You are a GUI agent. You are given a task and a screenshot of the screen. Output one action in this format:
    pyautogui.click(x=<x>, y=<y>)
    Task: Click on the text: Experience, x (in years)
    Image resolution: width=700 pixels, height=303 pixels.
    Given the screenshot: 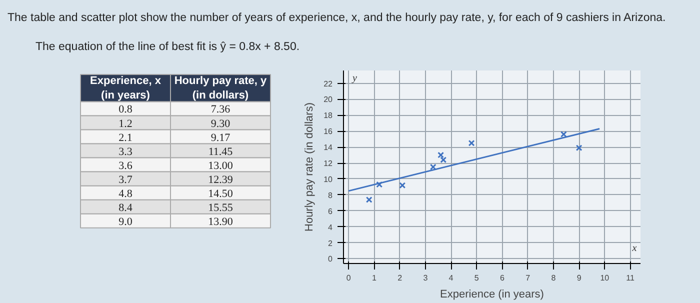 What is the action you would take?
    pyautogui.click(x=126, y=88)
    